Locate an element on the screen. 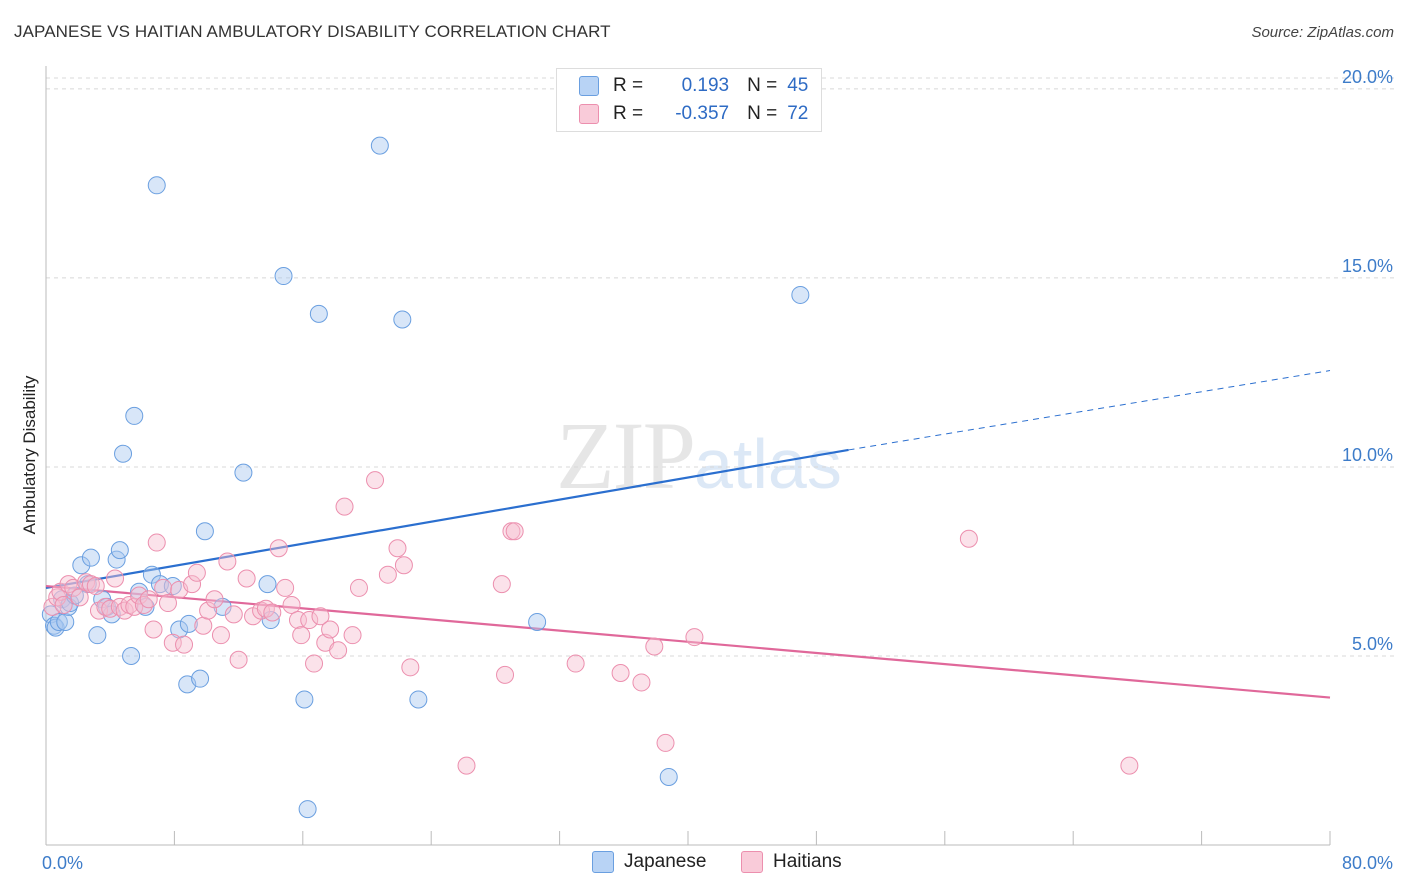 The width and height of the screenshot is (1406, 892). watermark-zip: ZIP is located at coordinates (626, 455).